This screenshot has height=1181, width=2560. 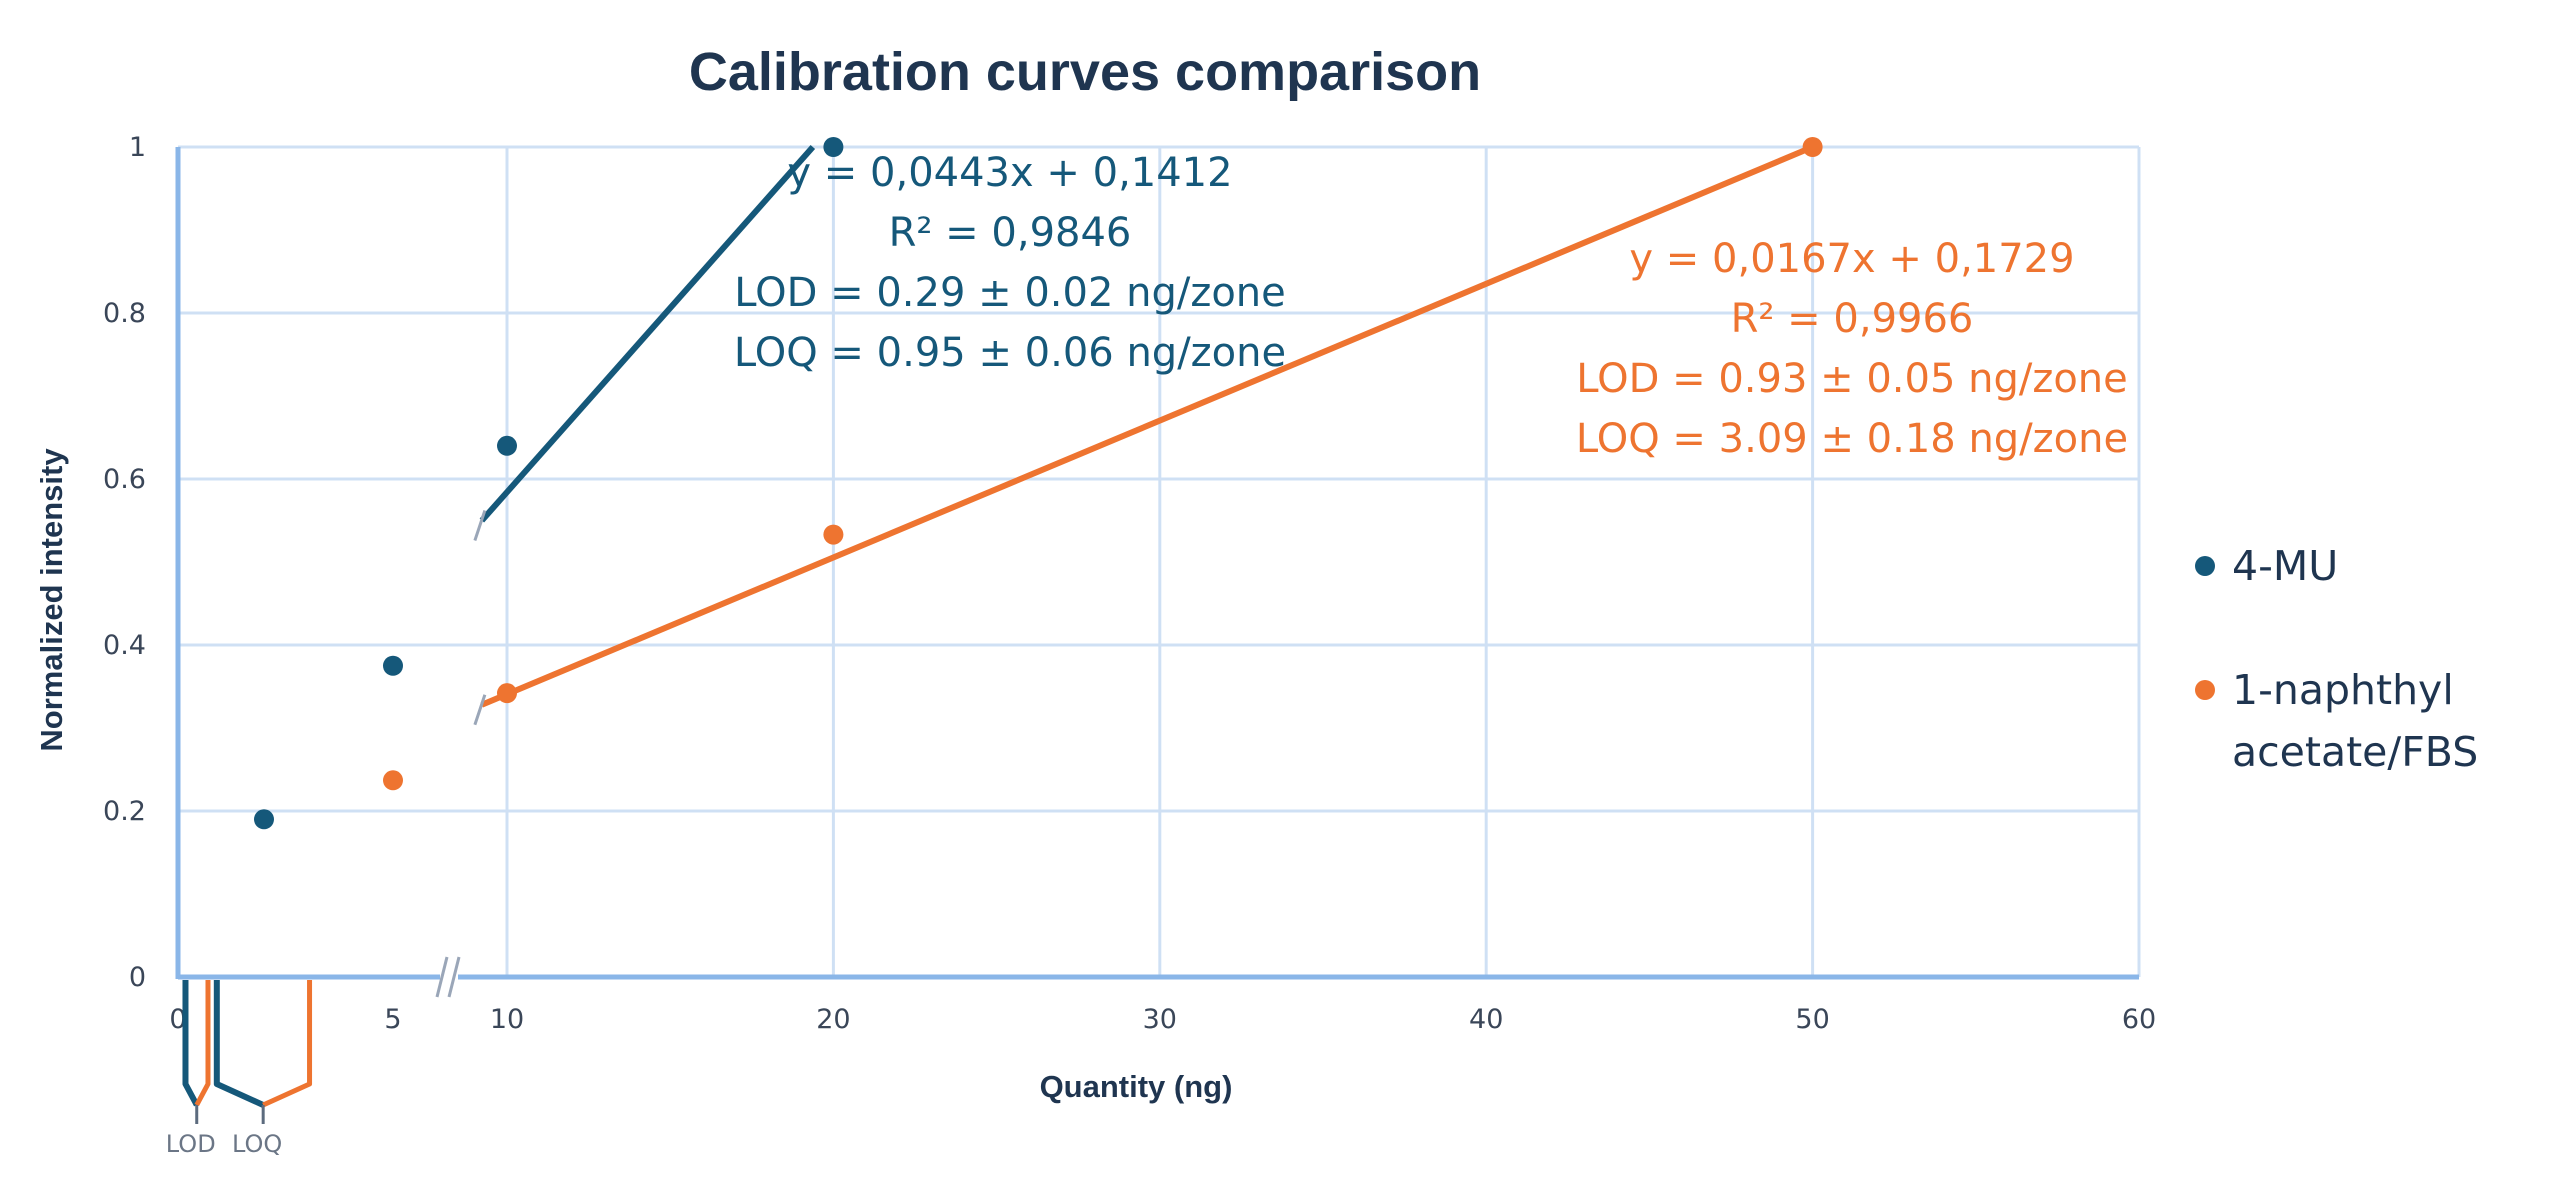 What do you see at coordinates (392, 1019) in the screenshot?
I see `x-tick-label: 5` at bounding box center [392, 1019].